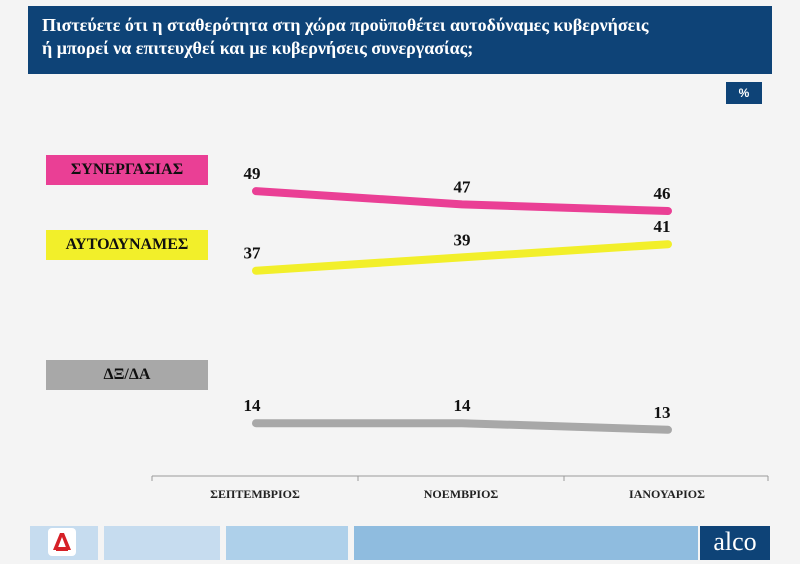 Image resolution: width=800 pixels, height=564 pixels. Describe the element at coordinates (744, 93) in the screenshot. I see `unit-badge: %` at that location.